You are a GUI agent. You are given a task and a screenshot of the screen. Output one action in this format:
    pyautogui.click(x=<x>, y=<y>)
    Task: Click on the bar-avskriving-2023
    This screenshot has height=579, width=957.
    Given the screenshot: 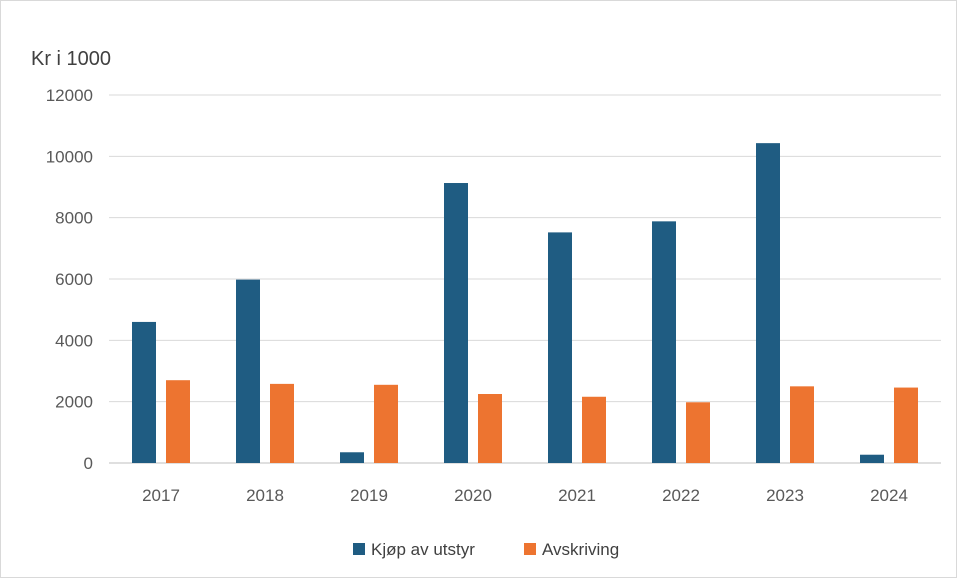 What is the action you would take?
    pyautogui.click(x=802, y=424)
    